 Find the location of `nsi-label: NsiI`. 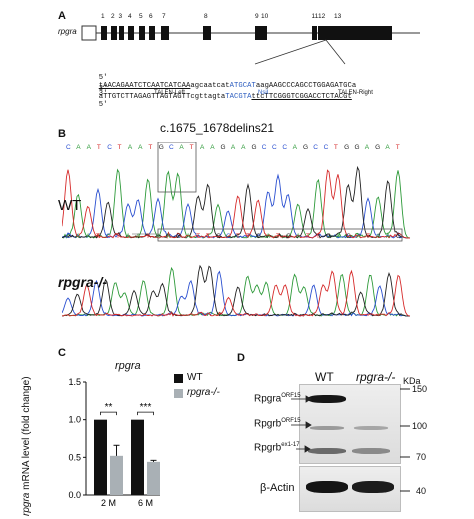

nsi-label: NsiI is located at coordinates (263, 93).